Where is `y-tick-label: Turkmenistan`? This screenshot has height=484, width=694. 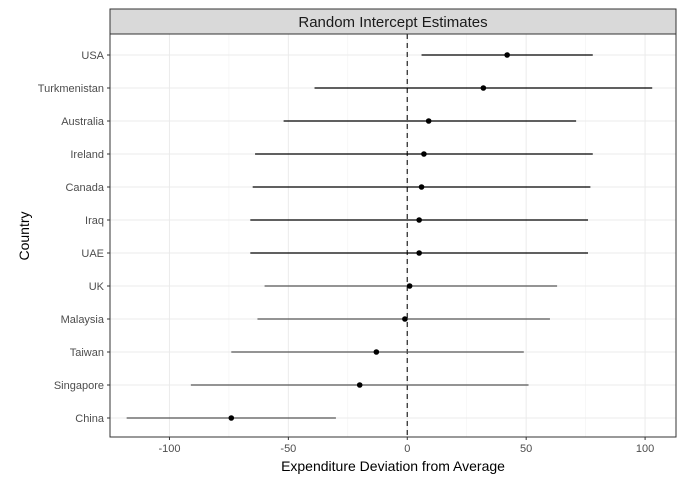 y-tick-label: Turkmenistan is located at coordinates (71, 89).